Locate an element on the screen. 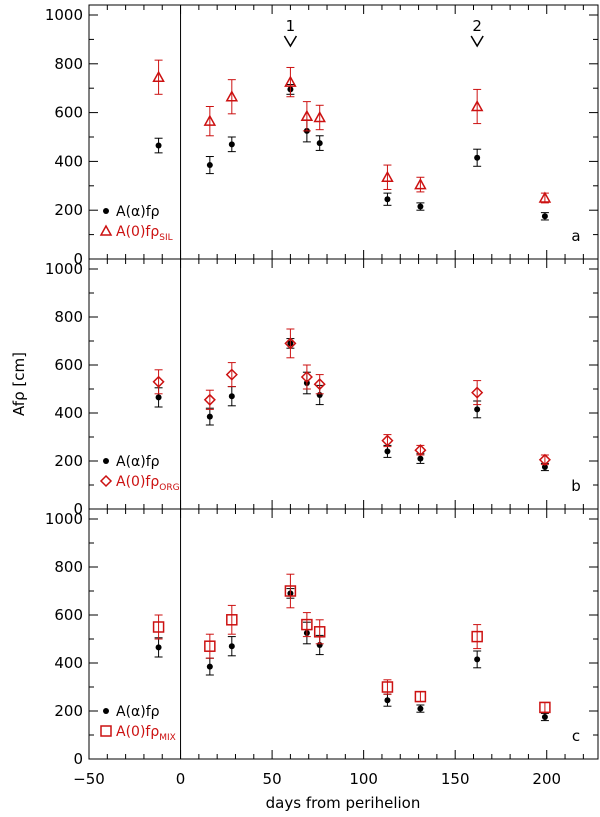 The image size is (600, 817). event-marker-label: 2 is located at coordinates (477, 26).